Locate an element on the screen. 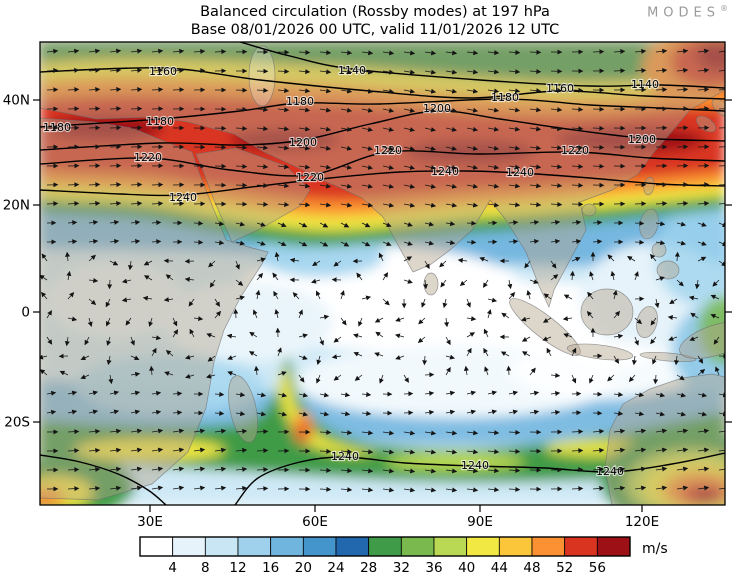 Image resolution: width=750 pixels, height=574 pixels. colorbar-units-label: m/s is located at coordinates (655, 549).